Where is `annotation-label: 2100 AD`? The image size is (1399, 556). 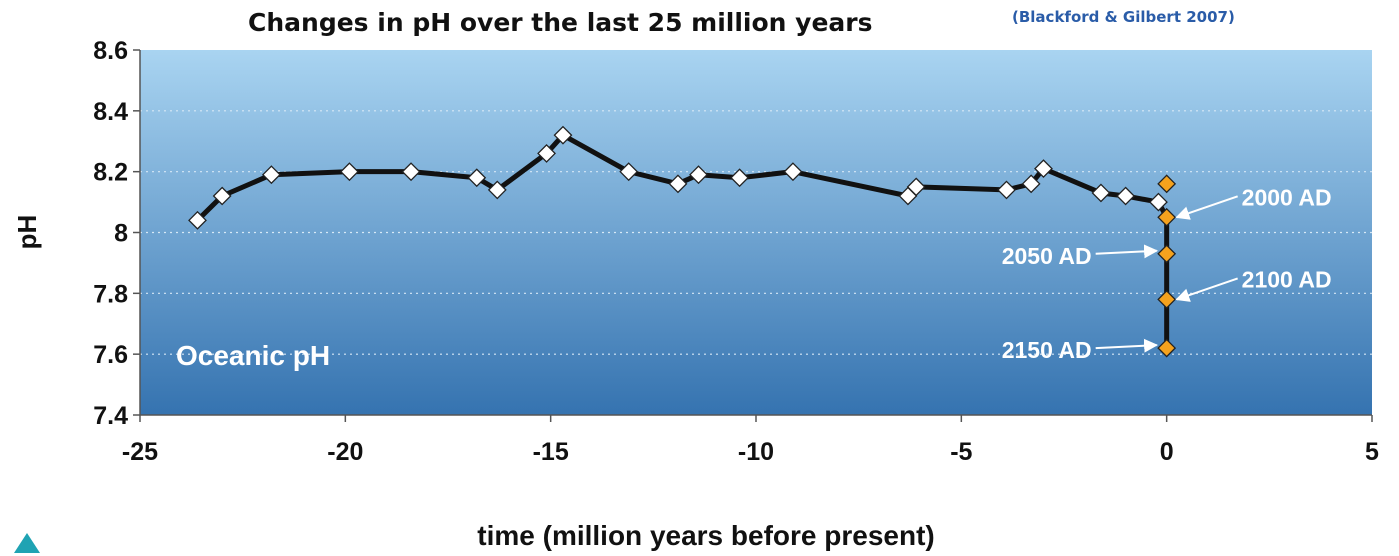 annotation-label: 2100 AD is located at coordinates (1287, 279).